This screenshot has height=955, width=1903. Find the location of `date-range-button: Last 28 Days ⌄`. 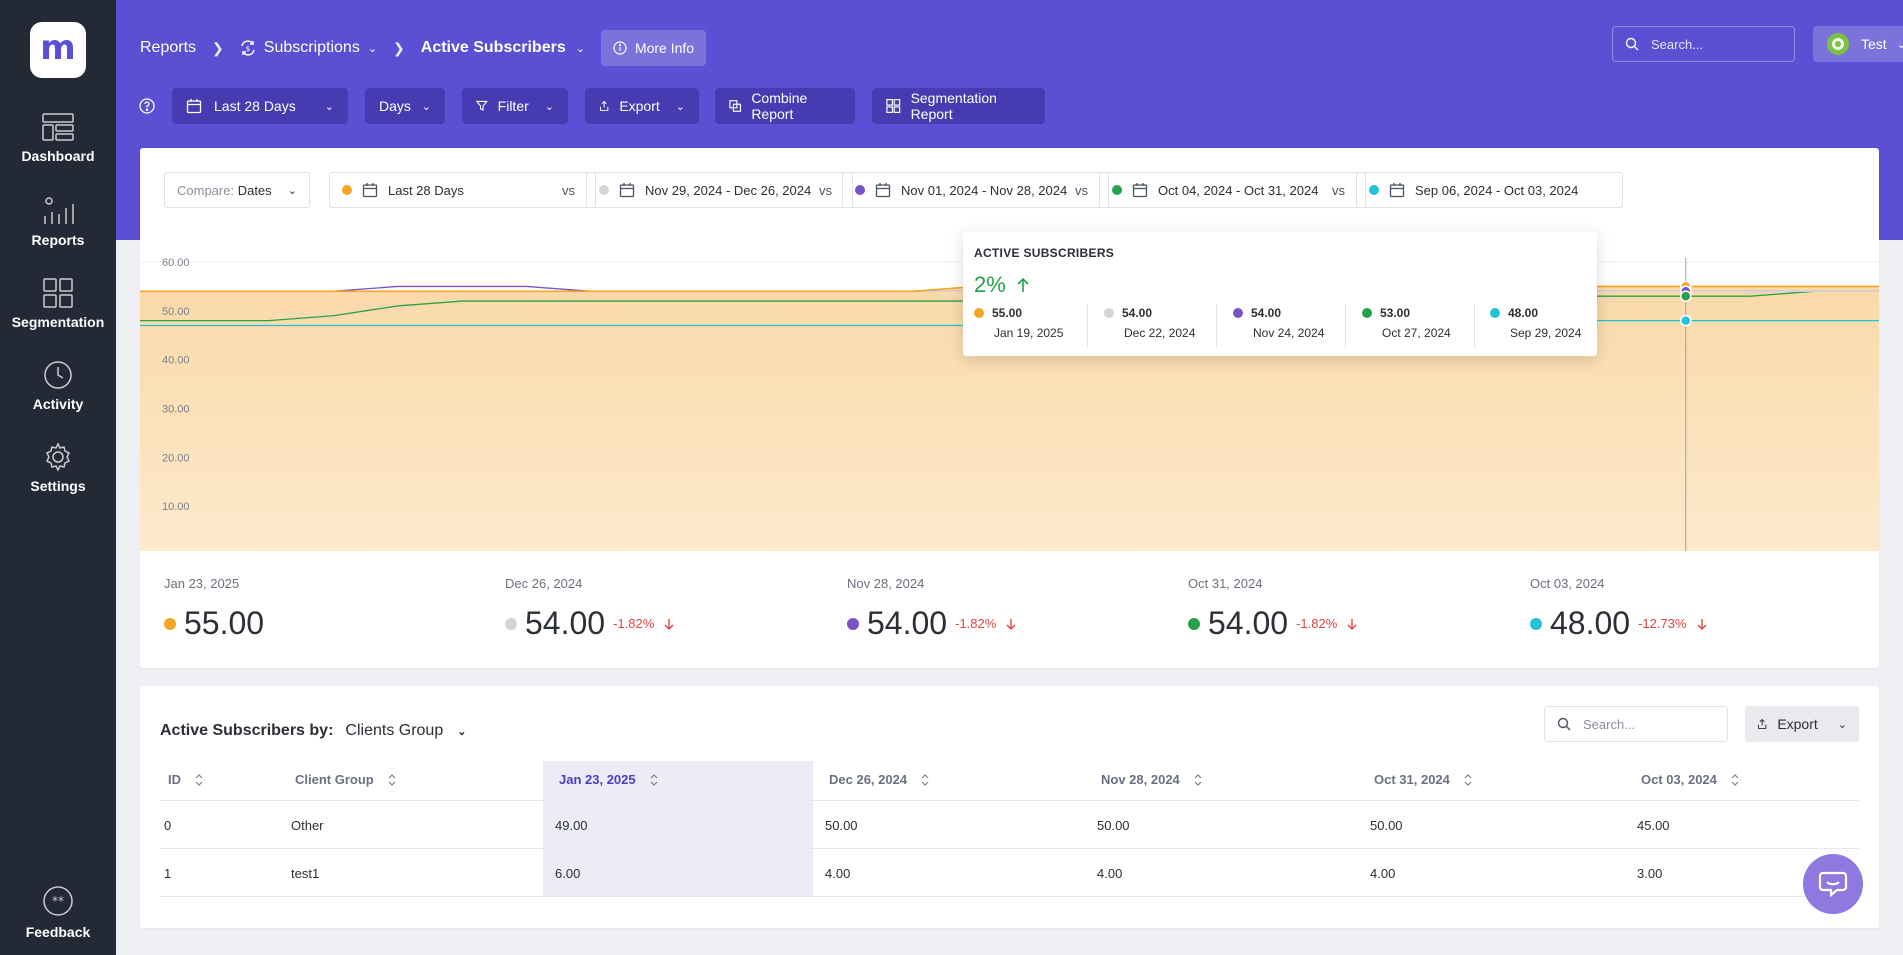

date-range-button: Last 28 Days ⌄ is located at coordinates (260, 106).